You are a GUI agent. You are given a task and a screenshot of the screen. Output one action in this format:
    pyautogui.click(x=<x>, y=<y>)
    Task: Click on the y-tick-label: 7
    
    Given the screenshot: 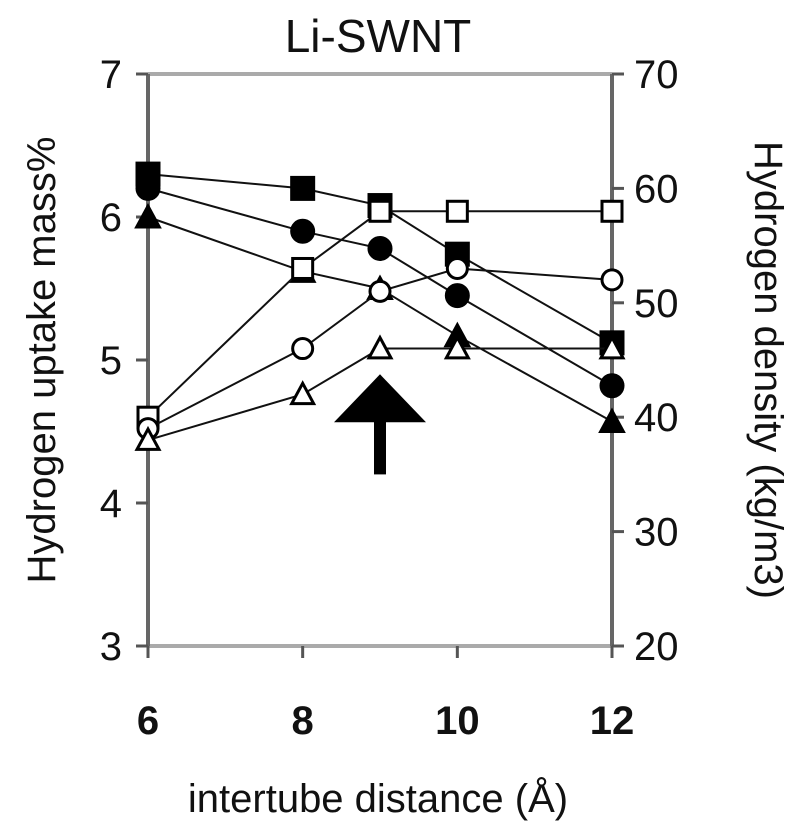 What is the action you would take?
    pyautogui.click(x=111, y=75)
    